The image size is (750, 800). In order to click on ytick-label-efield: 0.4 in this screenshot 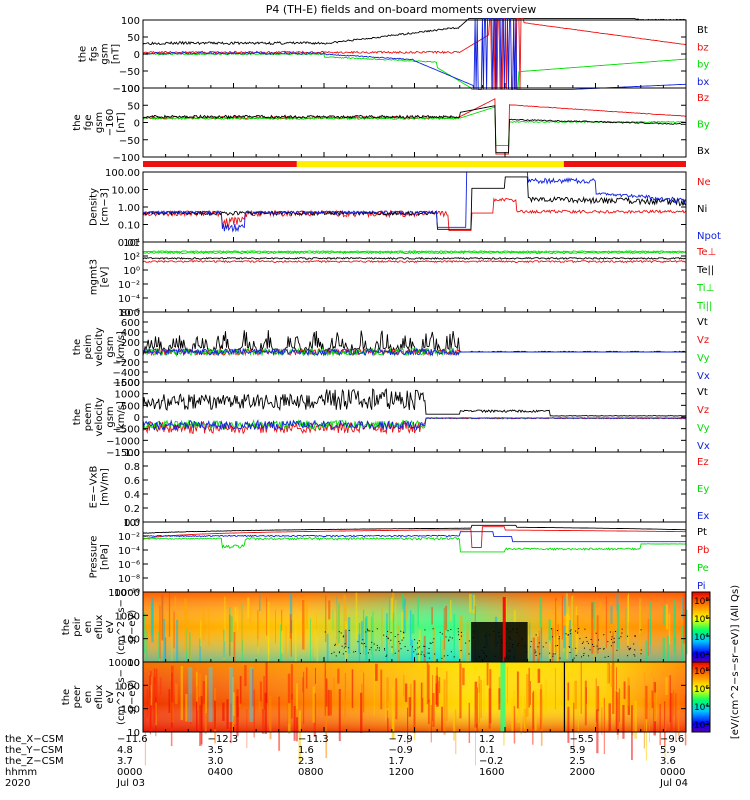, I will do `click(132, 495)`.